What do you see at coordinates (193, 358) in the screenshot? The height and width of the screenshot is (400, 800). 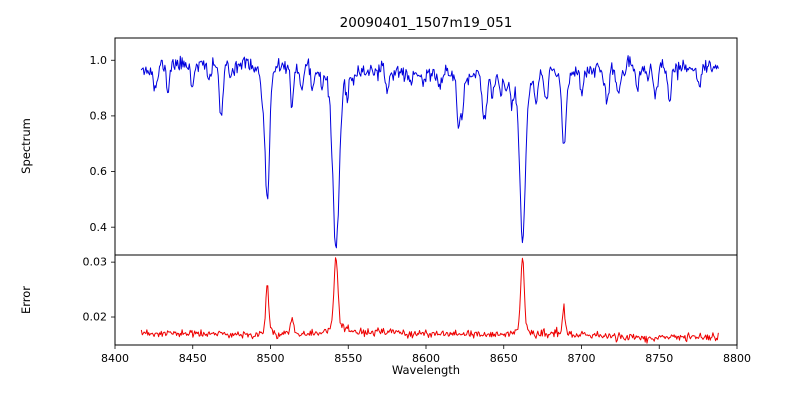 I see `x-tick-label: 8450` at bounding box center [193, 358].